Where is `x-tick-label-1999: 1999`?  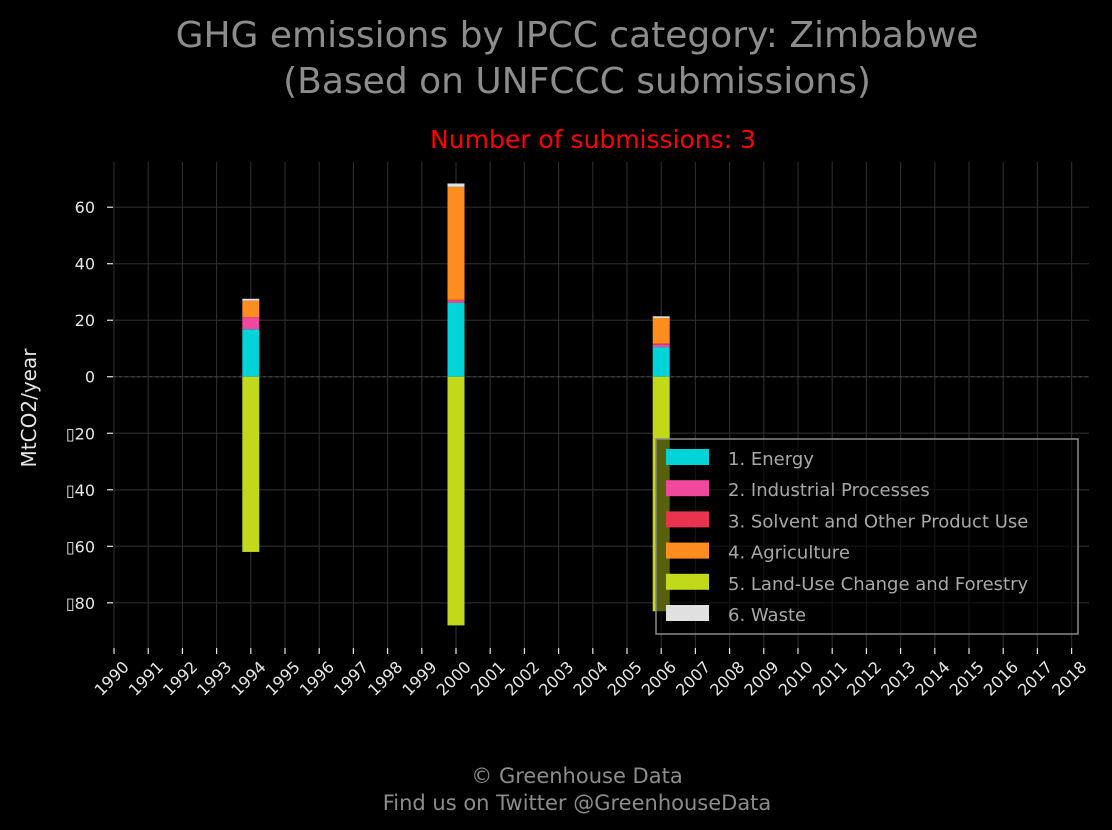
x-tick-label-1999: 1999 is located at coordinates (419, 678).